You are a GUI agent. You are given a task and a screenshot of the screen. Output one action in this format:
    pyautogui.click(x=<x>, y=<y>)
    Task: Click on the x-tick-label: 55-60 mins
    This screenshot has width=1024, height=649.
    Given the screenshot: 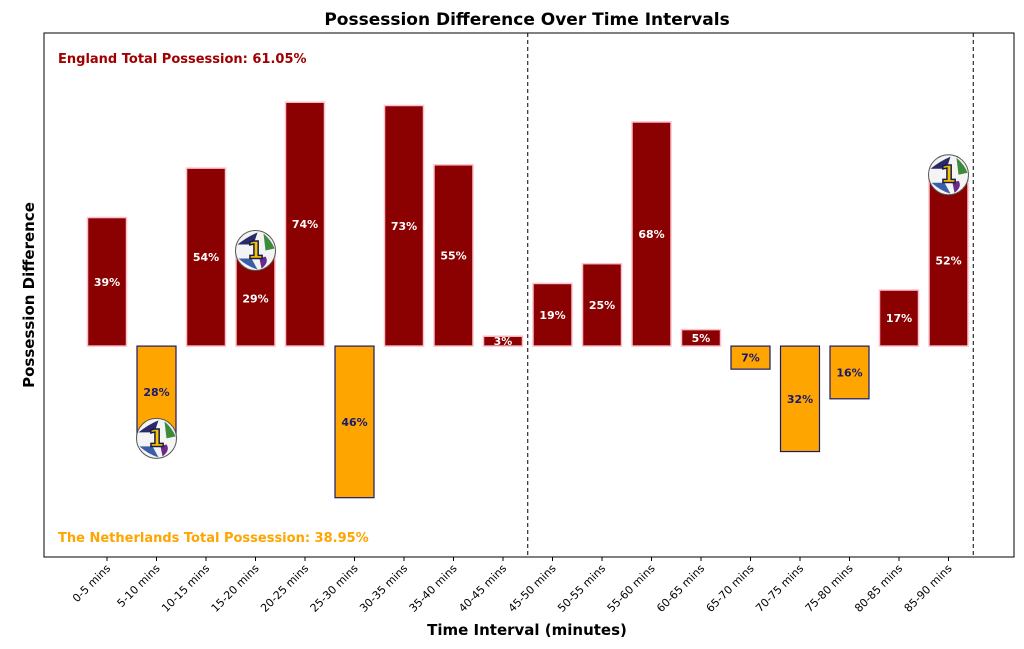 What is the action you would take?
    pyautogui.click(x=631, y=588)
    